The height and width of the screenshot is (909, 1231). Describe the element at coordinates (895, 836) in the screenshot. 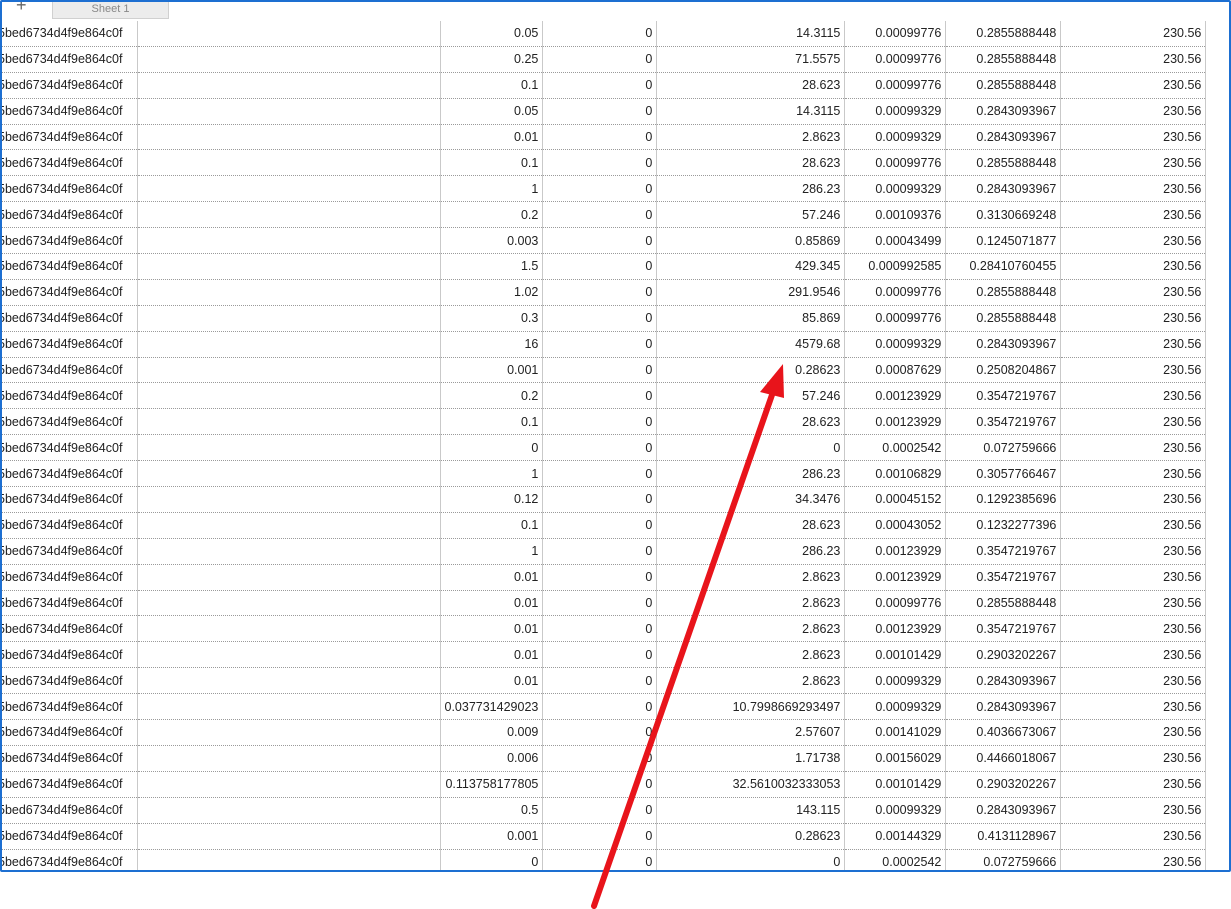

I see `cell: 0.00144329` at that location.